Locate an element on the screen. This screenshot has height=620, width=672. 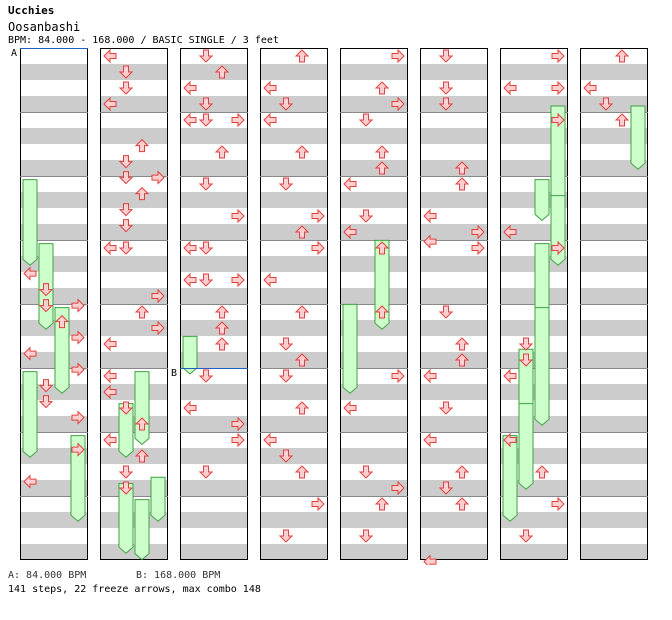
measure-column is located at coordinates (214, 304).